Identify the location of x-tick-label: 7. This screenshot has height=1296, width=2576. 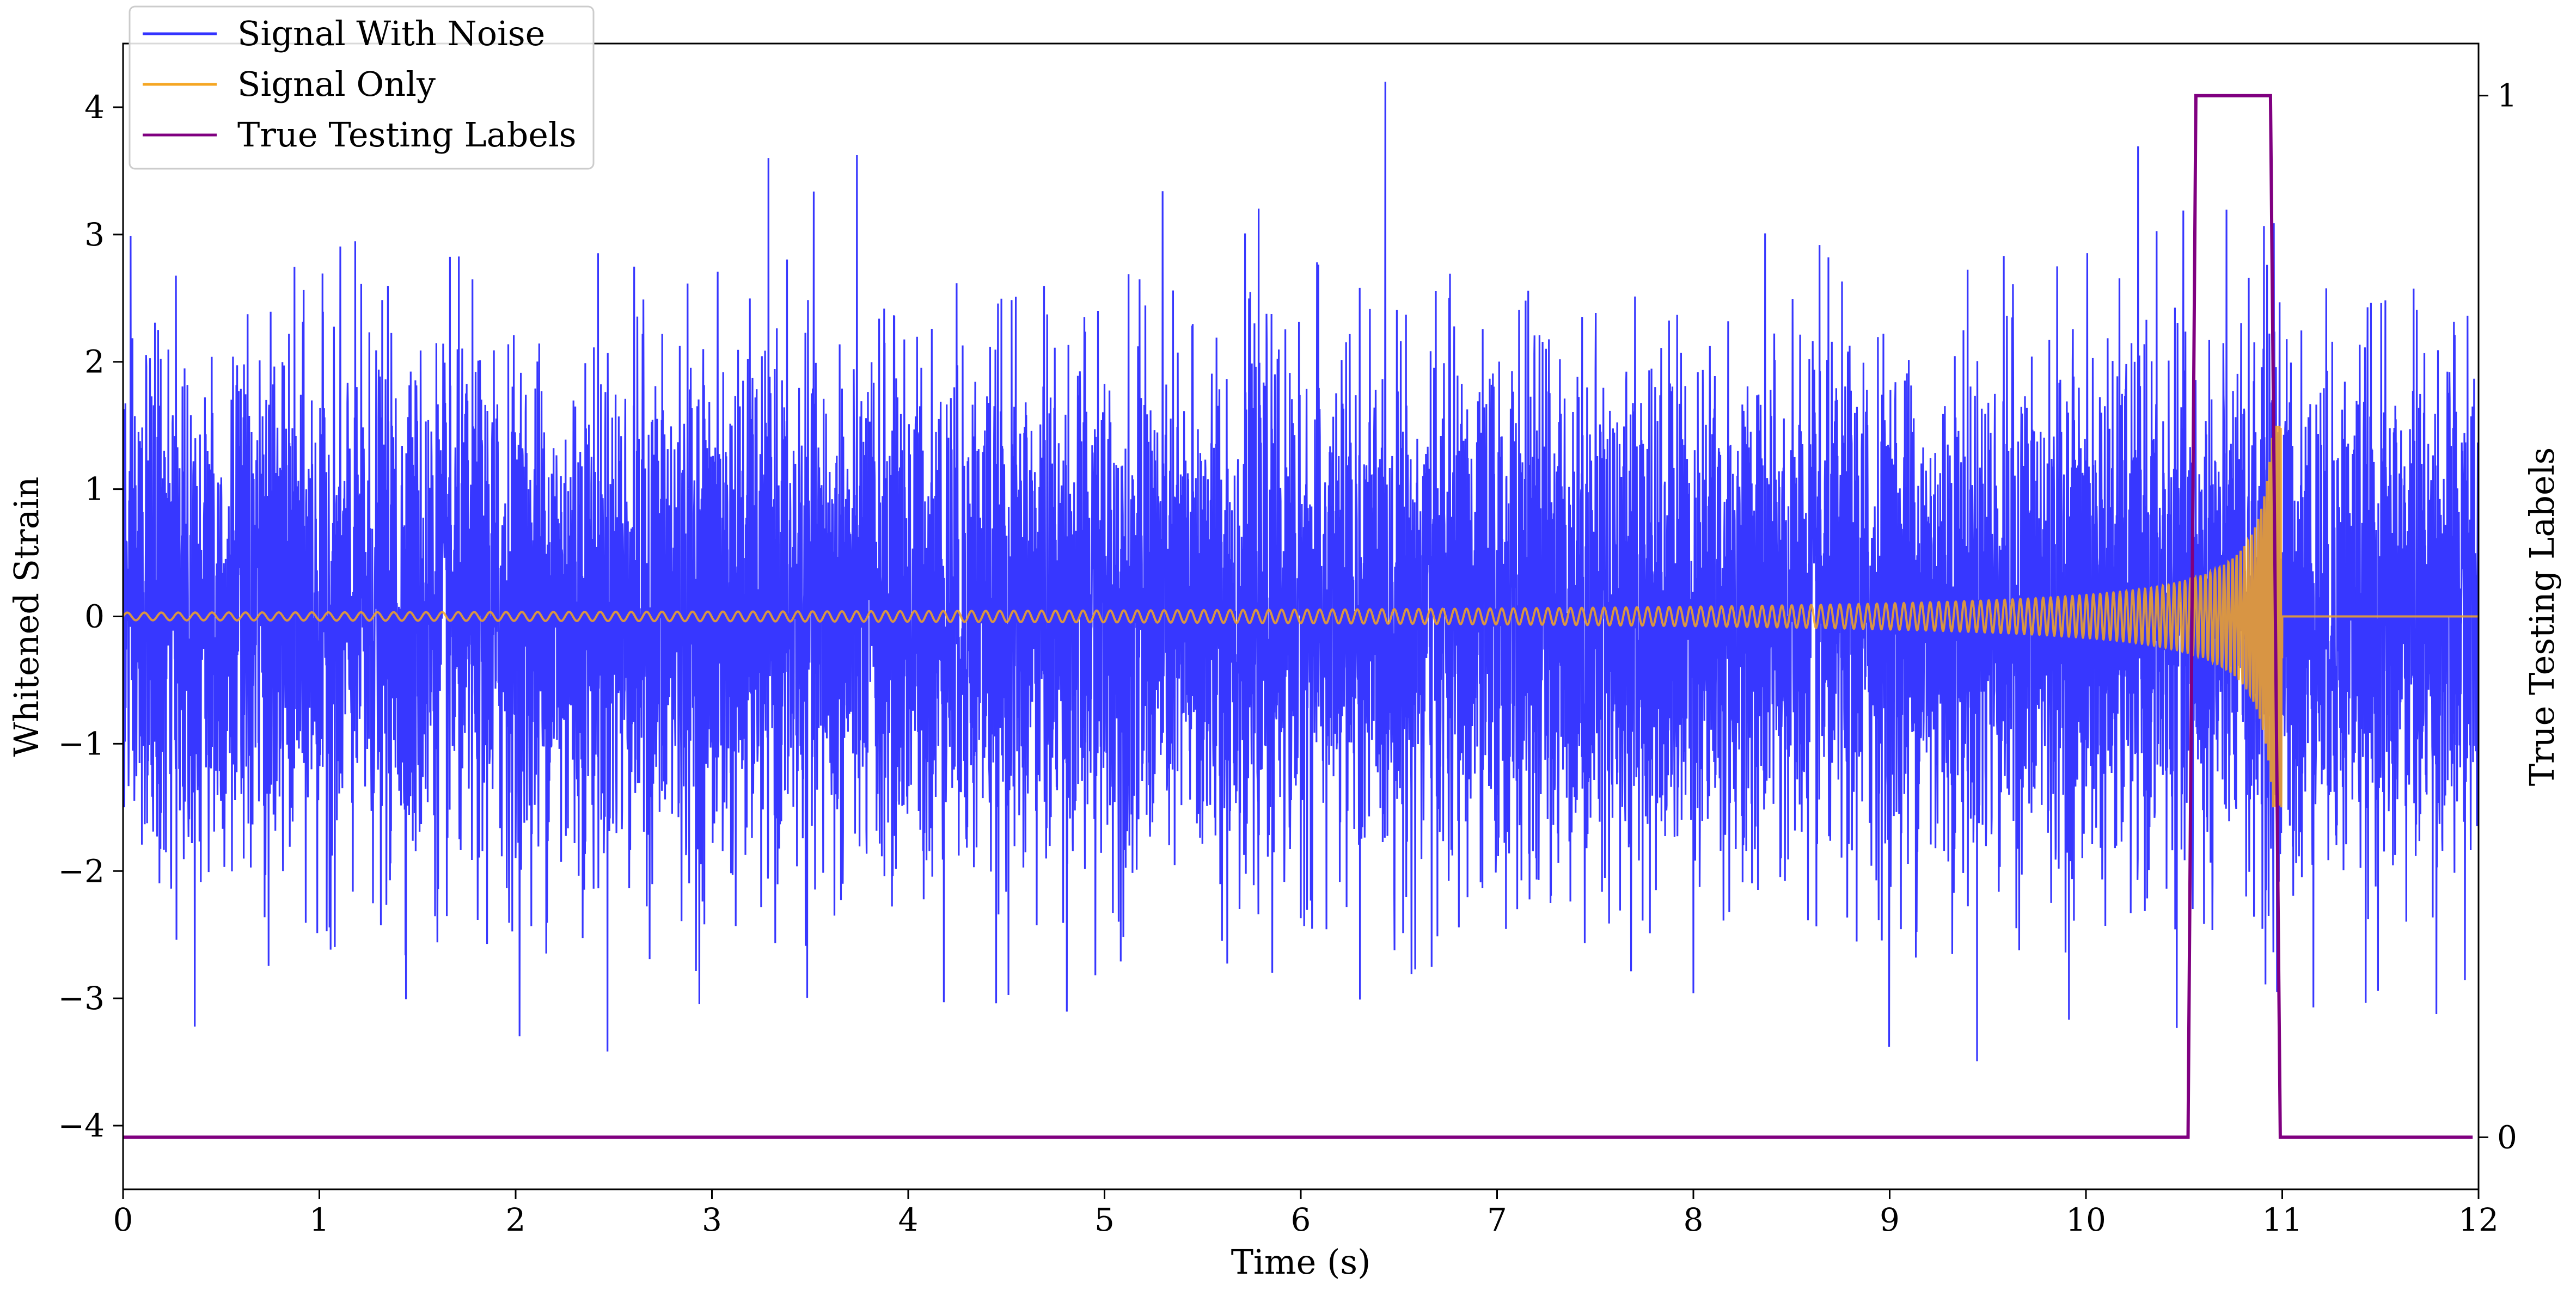
(1497, 1219).